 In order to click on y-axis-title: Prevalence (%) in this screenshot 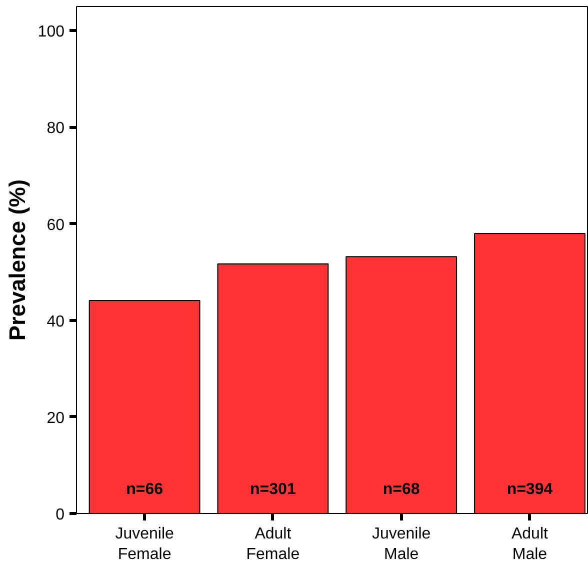, I will do `click(17, 260)`.